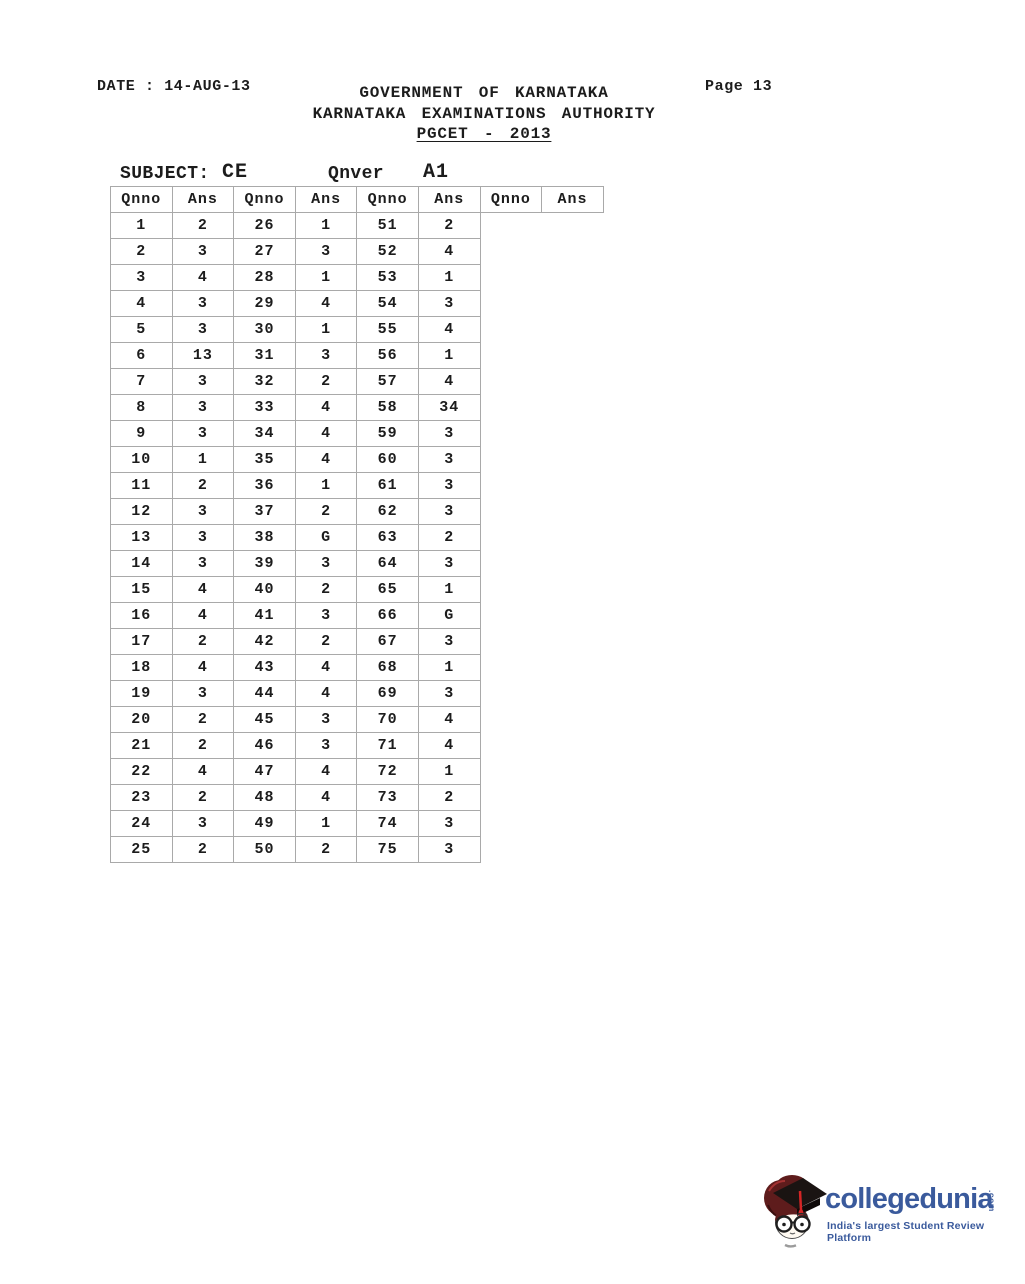 Image resolution: width=1025 pixels, height=1284 pixels. What do you see at coordinates (387, 433) in the screenshot?
I see `qnno-cell: 59` at bounding box center [387, 433].